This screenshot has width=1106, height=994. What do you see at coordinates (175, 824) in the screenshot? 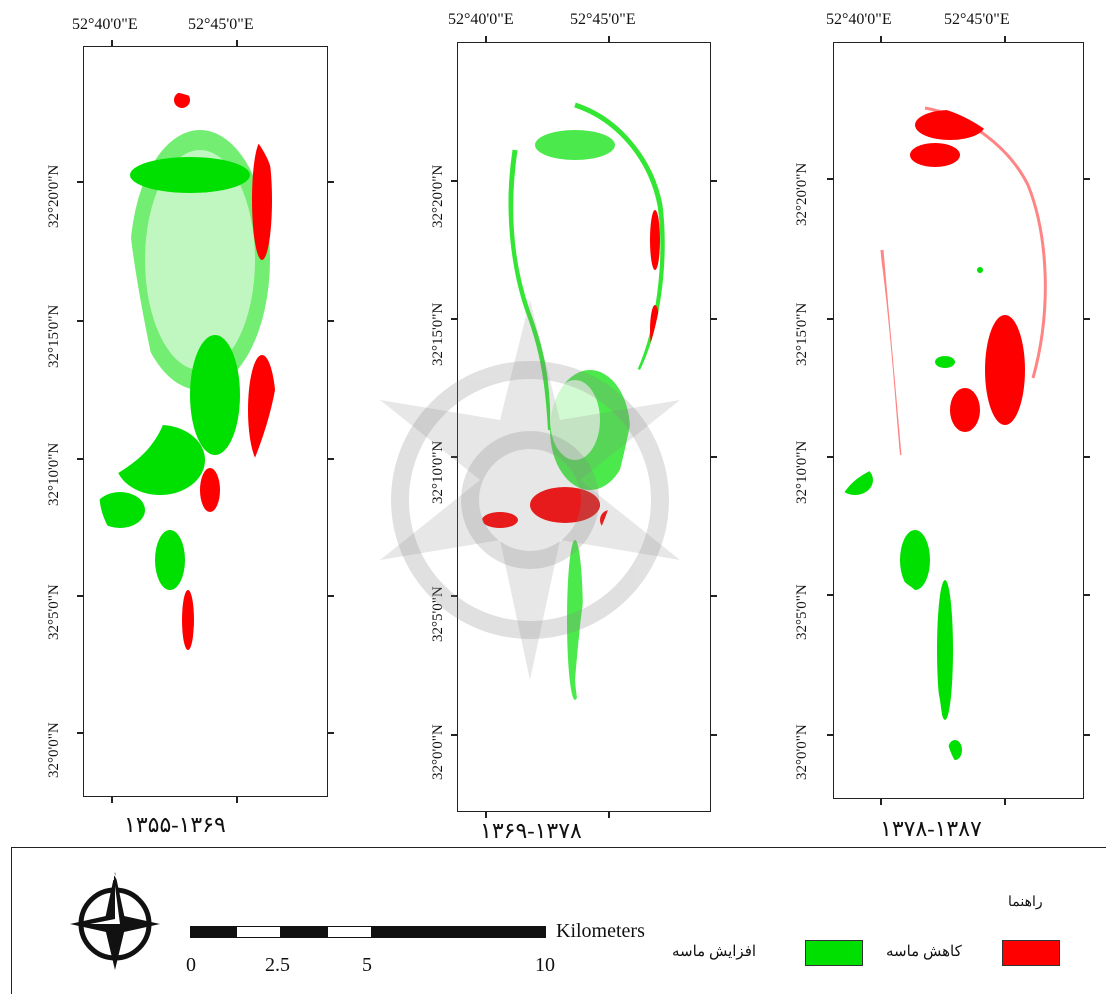
I see `period-label: ۱۳۵۵-۱۳۶۹` at bounding box center [175, 824].